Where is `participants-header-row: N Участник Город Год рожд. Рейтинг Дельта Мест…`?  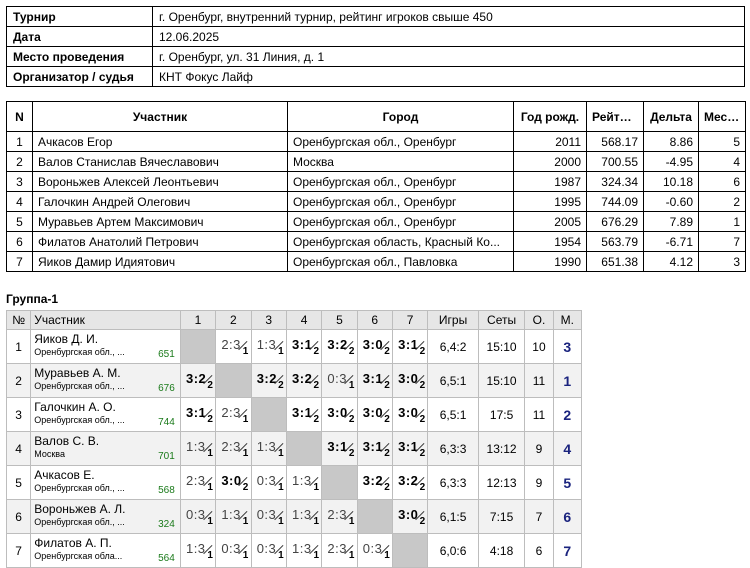
participants-header-row: N Участник Город Год рожд. Рейтинг Дельта Мест… is located at coordinates (376, 116).